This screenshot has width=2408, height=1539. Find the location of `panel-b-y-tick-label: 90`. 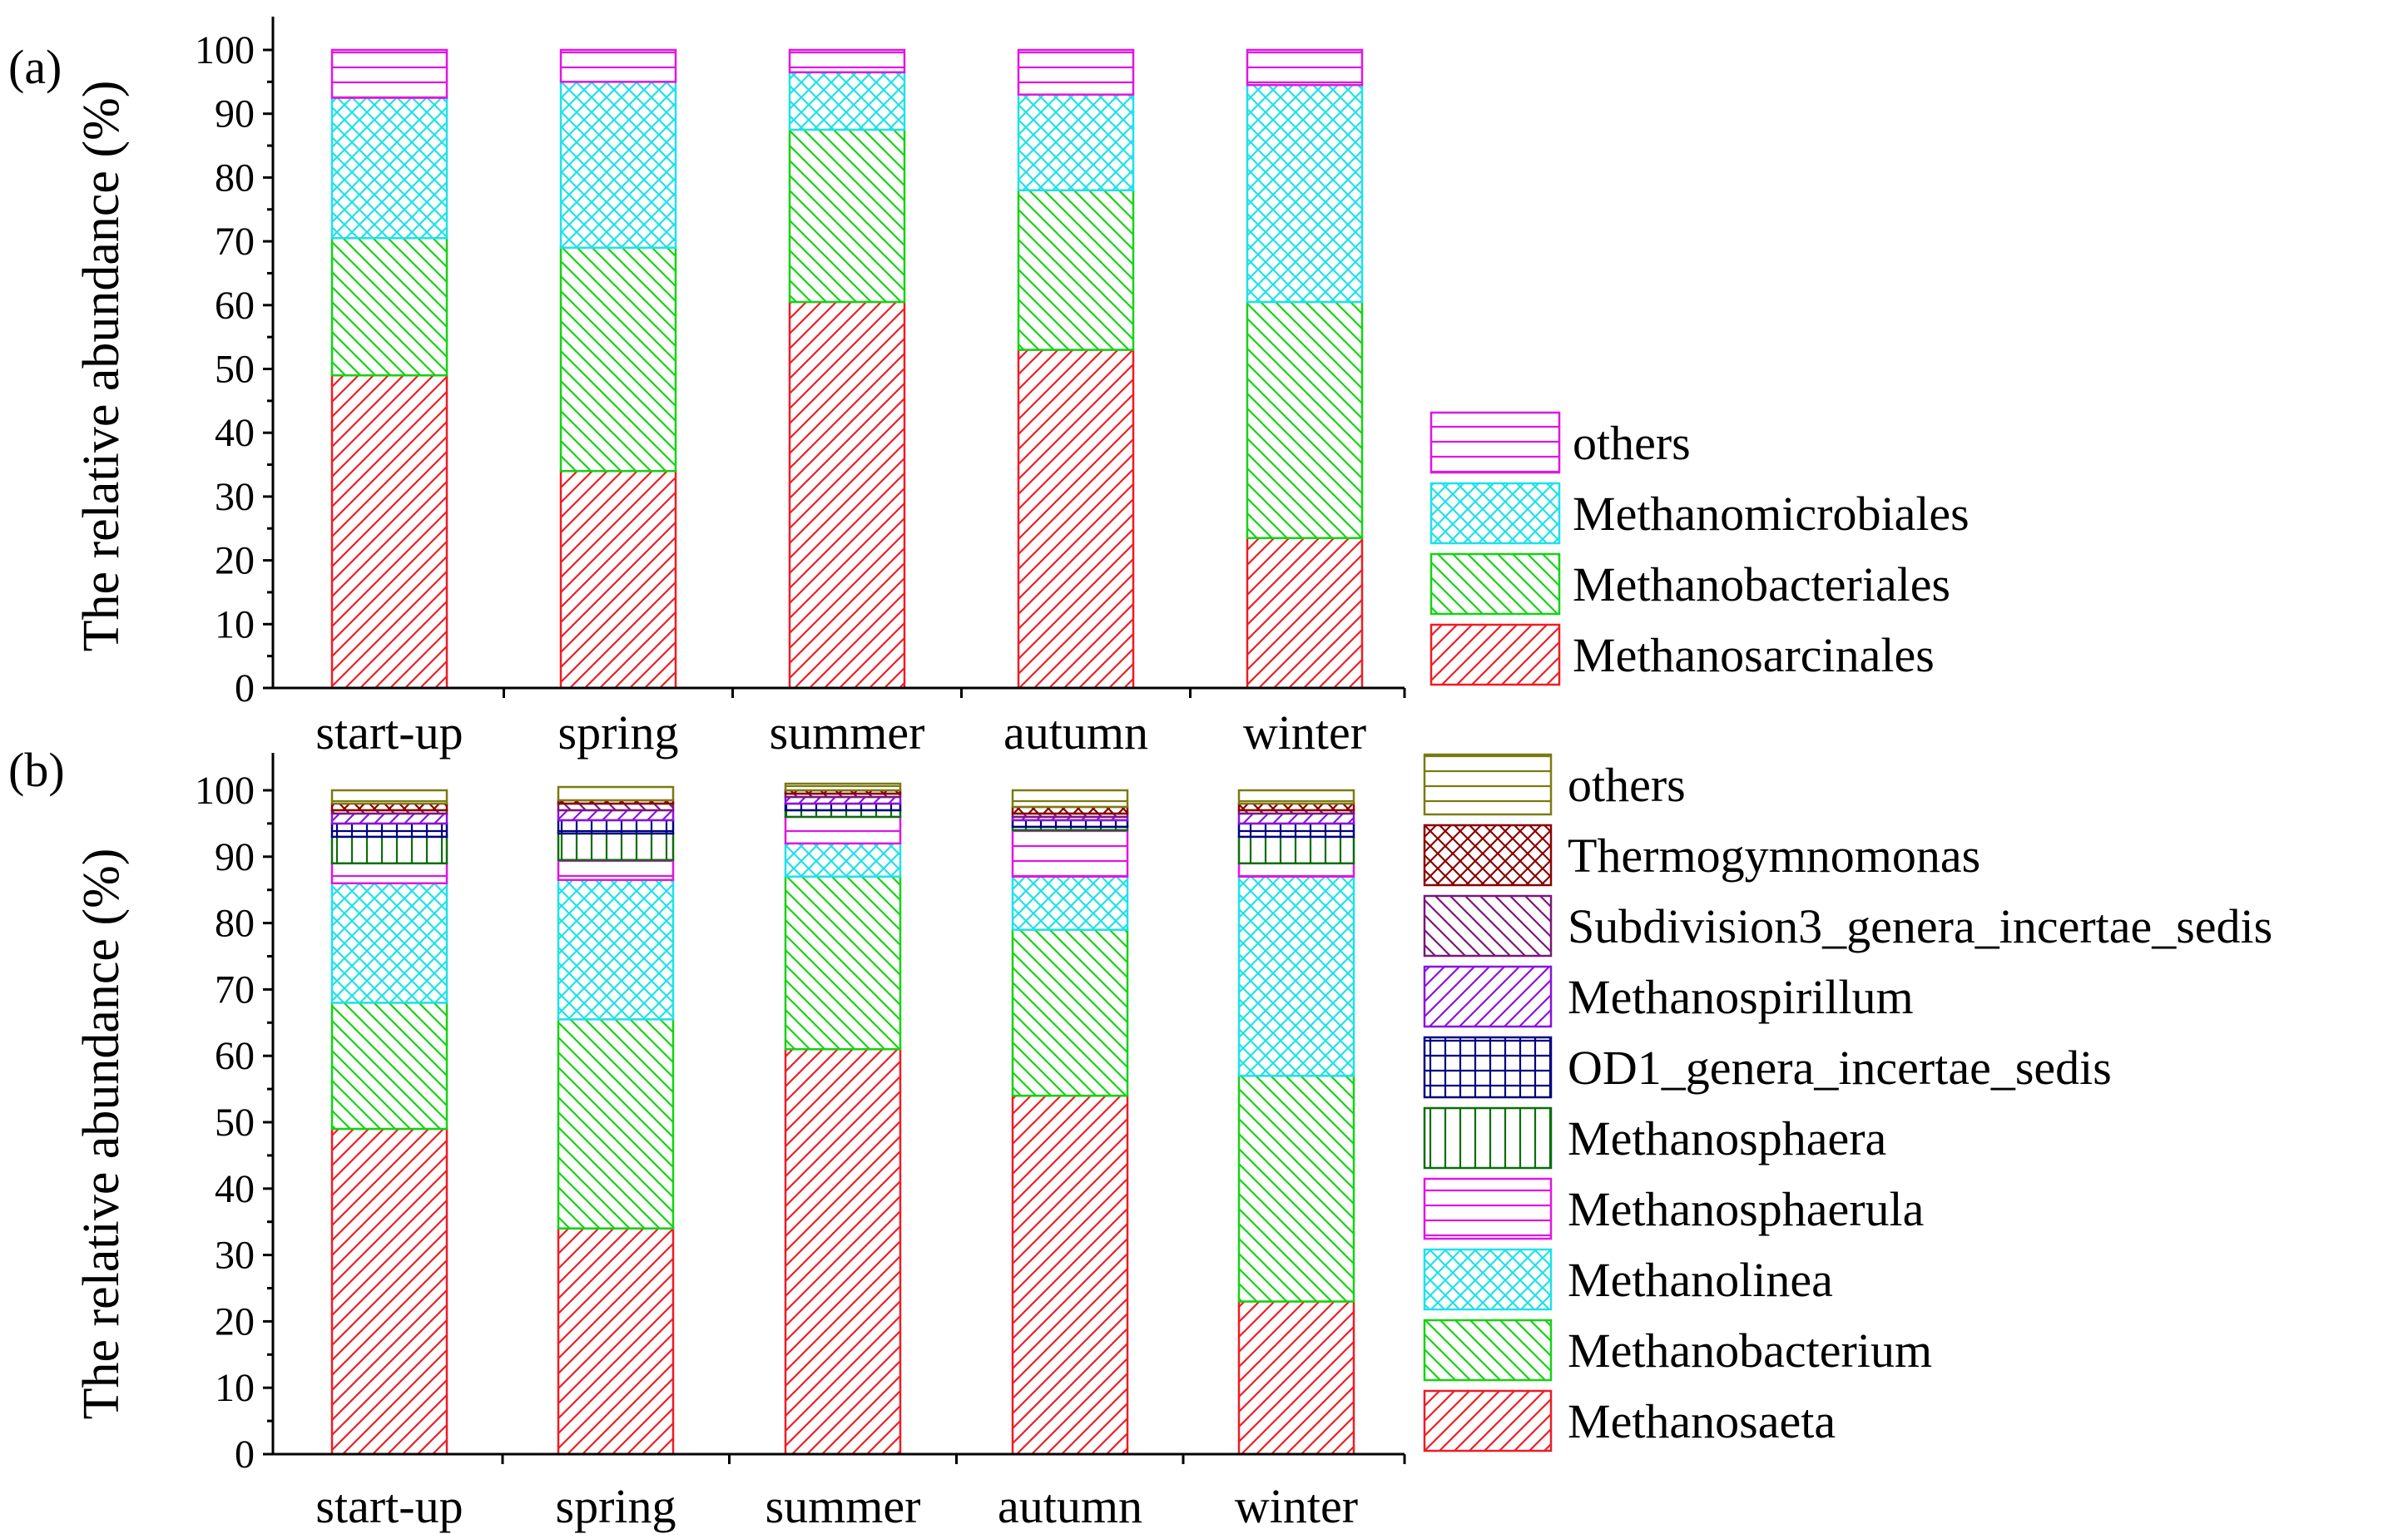

panel-b-y-tick-label: 90 is located at coordinates (235, 857).